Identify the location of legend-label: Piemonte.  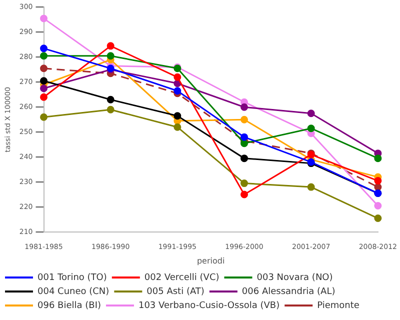
(338, 305).